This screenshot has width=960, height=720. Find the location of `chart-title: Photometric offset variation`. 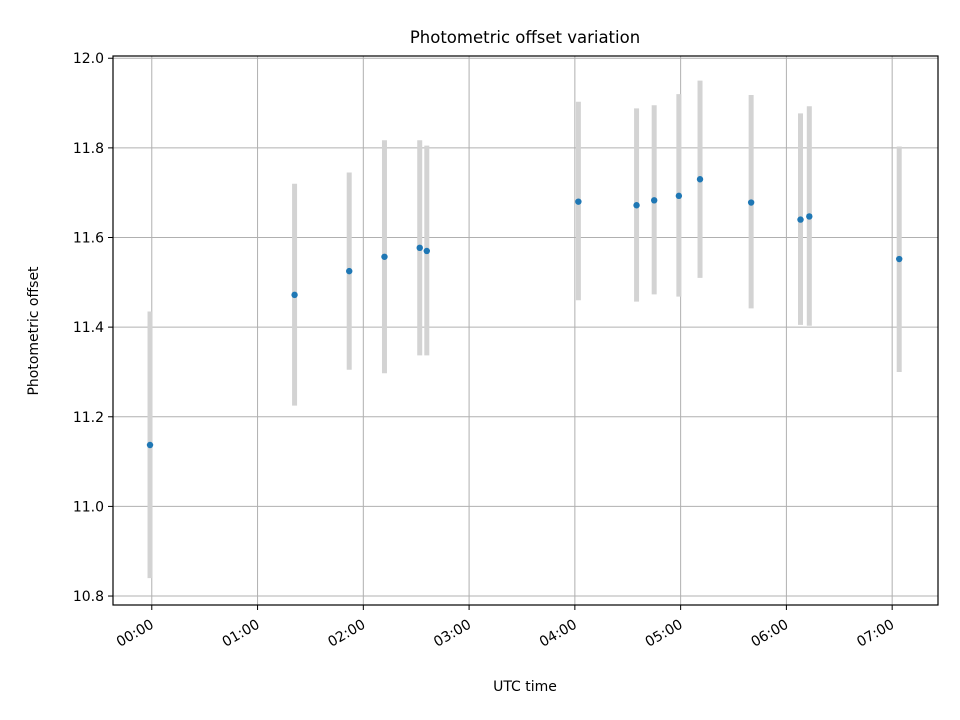

chart-title: Photometric offset variation is located at coordinates (525, 37).